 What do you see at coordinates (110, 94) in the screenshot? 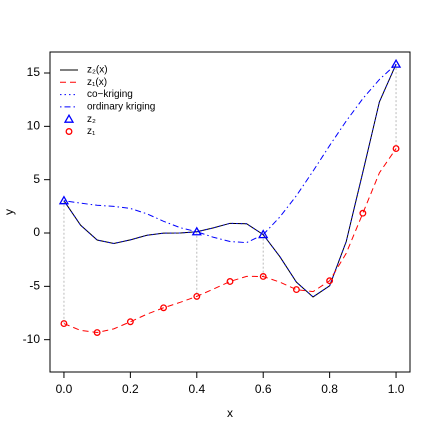
I see `legend-label: co−kriging` at bounding box center [110, 94].